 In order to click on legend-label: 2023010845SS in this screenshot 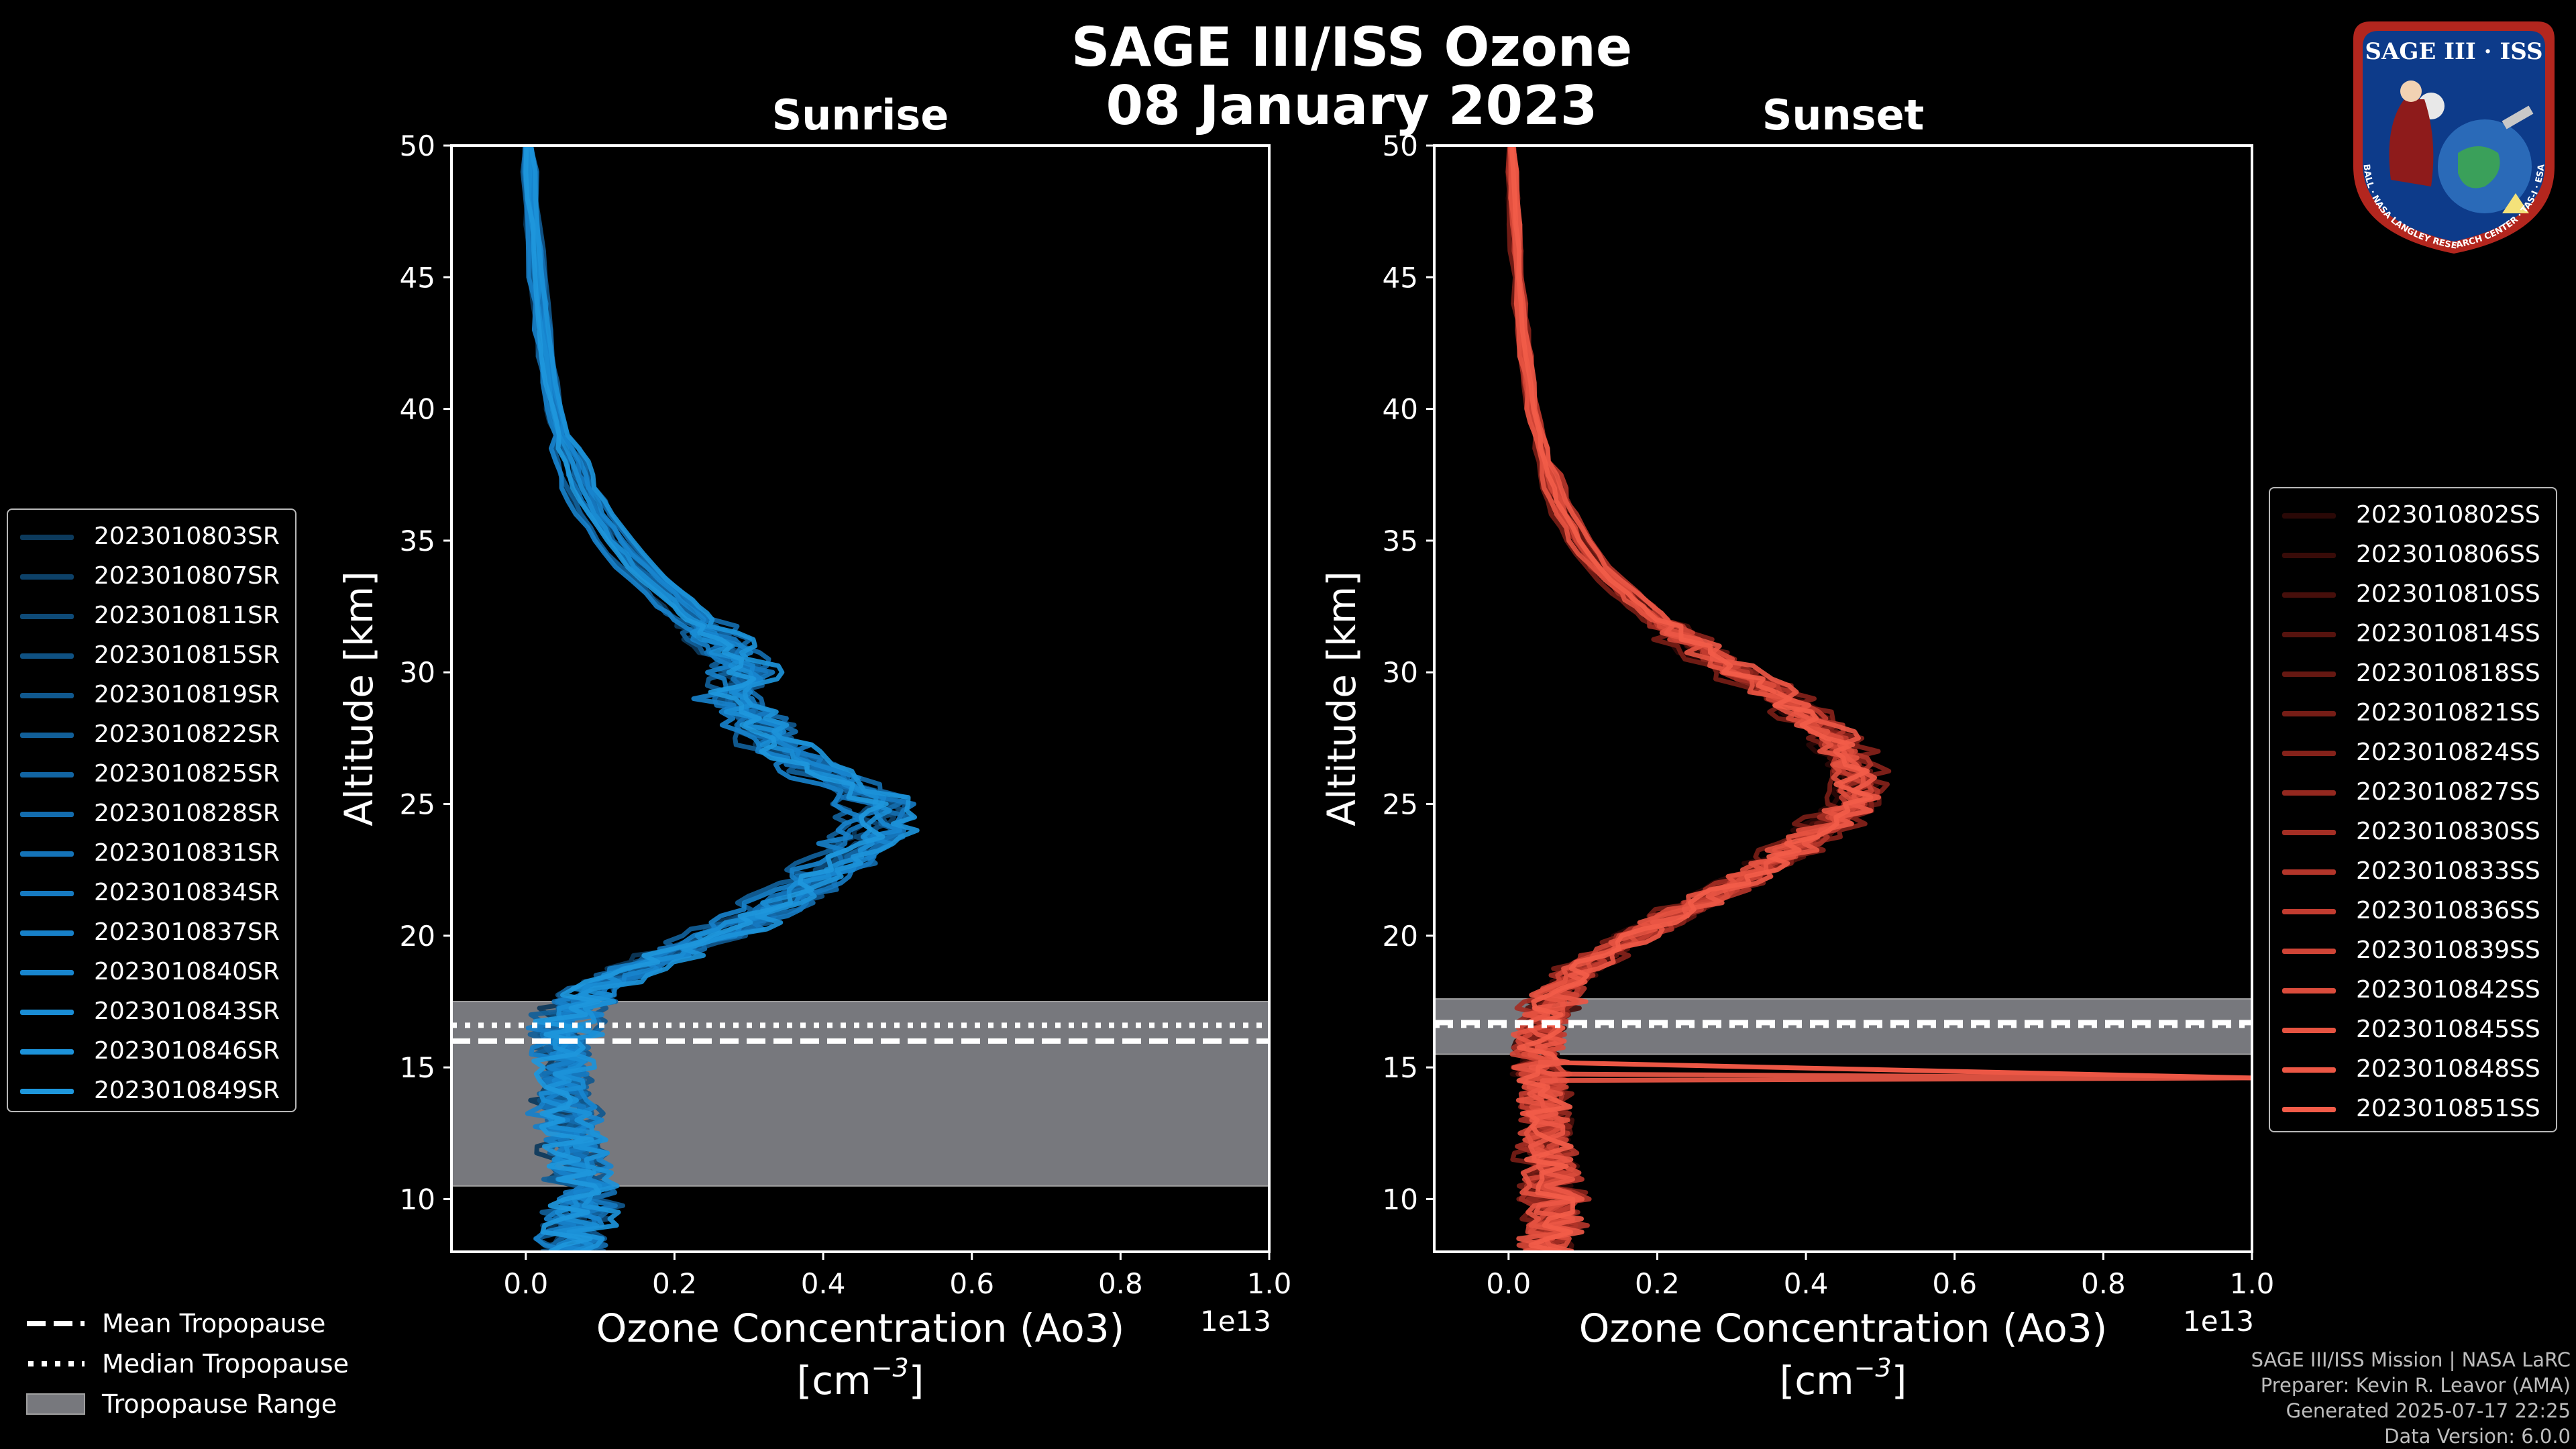, I will do `click(2448, 1029)`.